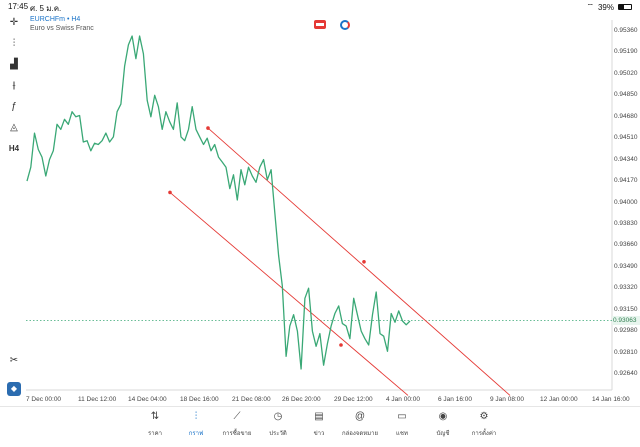  I want to click on nav-chart: ⫶ กราฟ, so click(196, 424).